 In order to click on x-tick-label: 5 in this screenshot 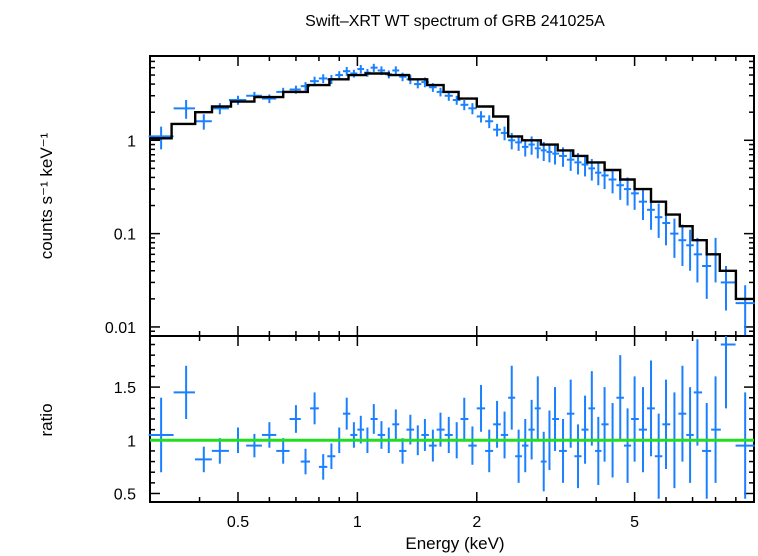, I will do `click(634, 522)`.